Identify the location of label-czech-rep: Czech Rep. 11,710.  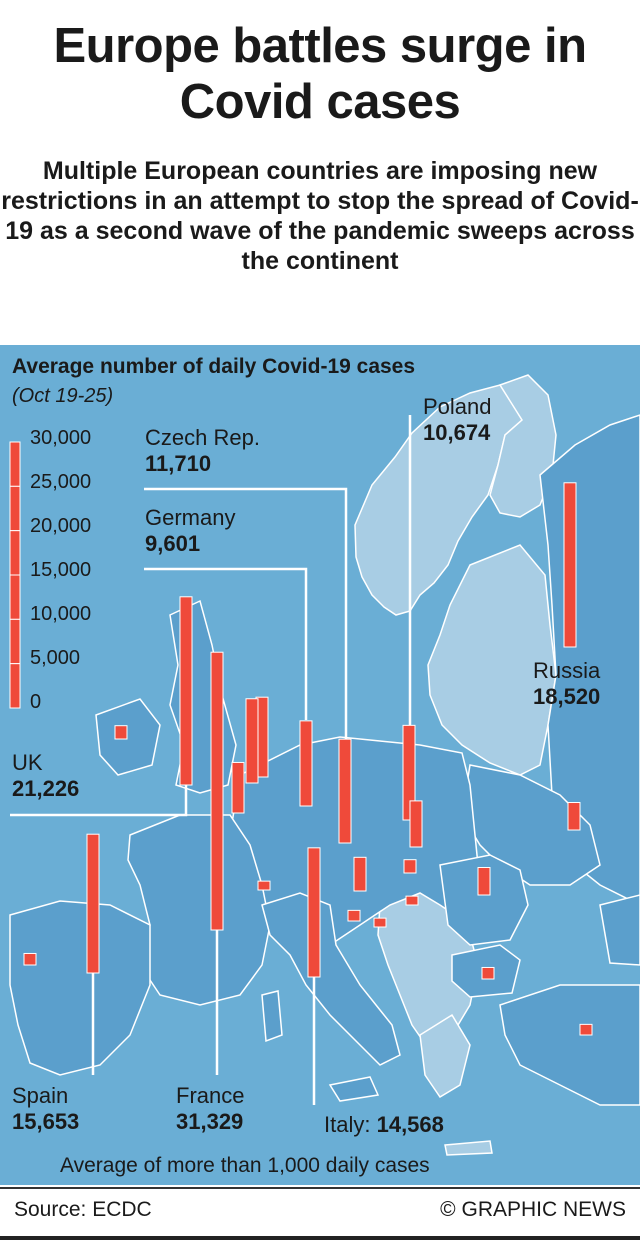
(202, 451).